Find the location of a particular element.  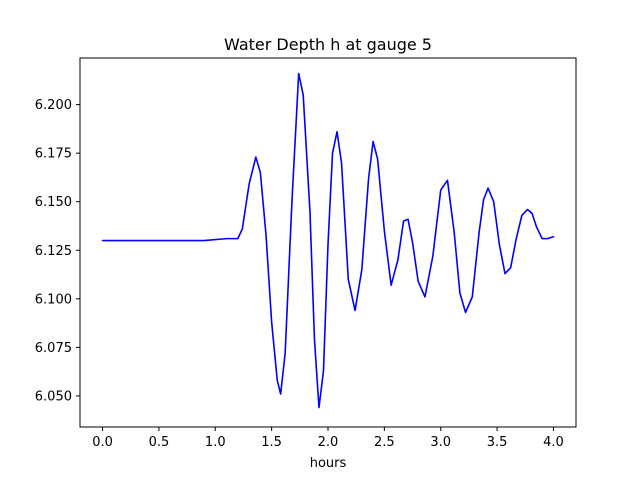

x-tick-label: 1.5 is located at coordinates (271, 442).